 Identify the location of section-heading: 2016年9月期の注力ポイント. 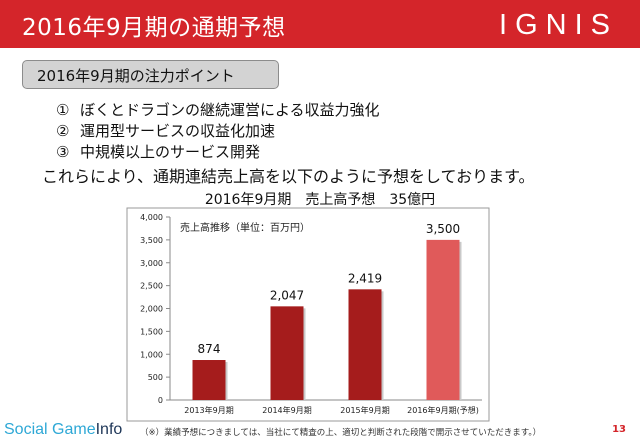
(136, 76).